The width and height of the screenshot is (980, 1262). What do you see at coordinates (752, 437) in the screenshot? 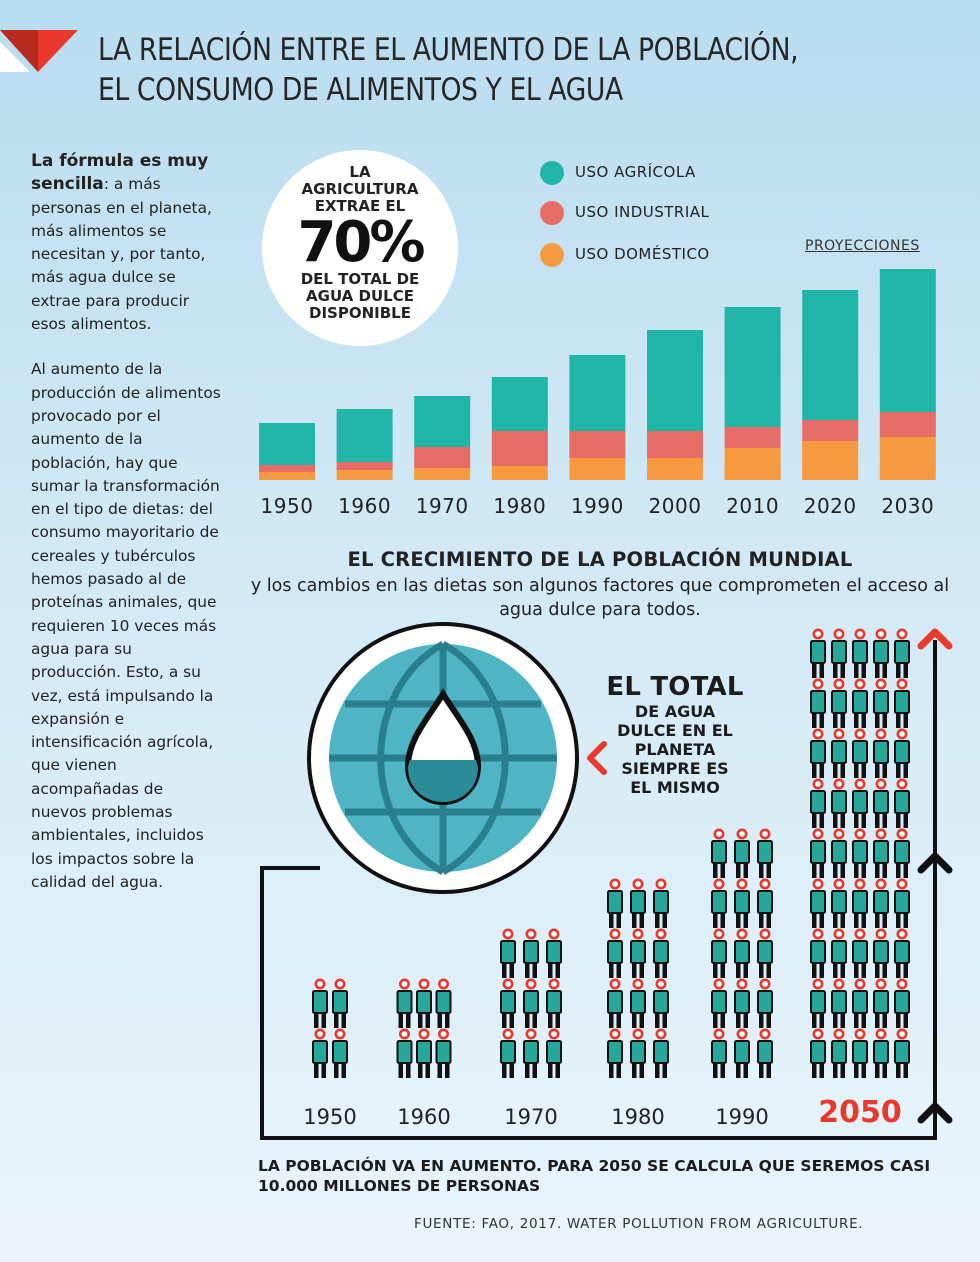
I see `bar-2010-uso-industrial` at bounding box center [752, 437].